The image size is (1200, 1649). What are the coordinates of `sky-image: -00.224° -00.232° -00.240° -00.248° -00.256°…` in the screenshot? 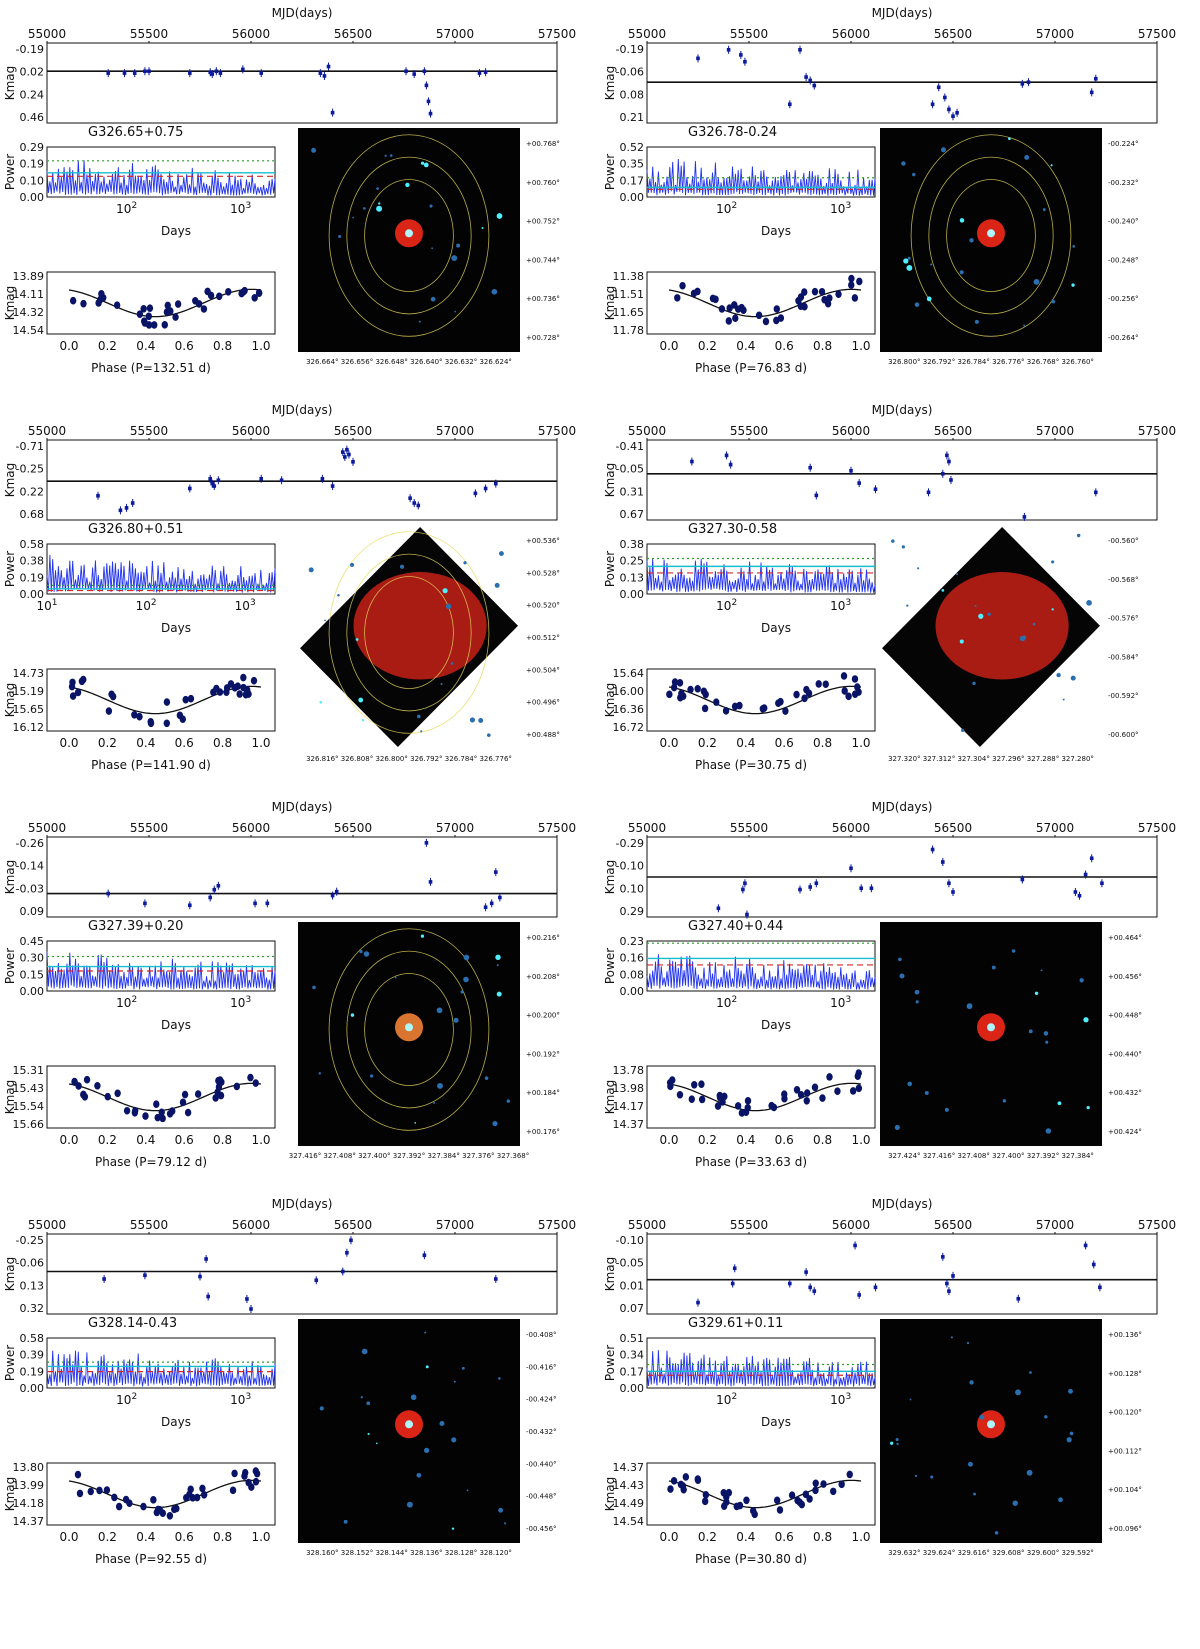 It's located at (1009, 247).